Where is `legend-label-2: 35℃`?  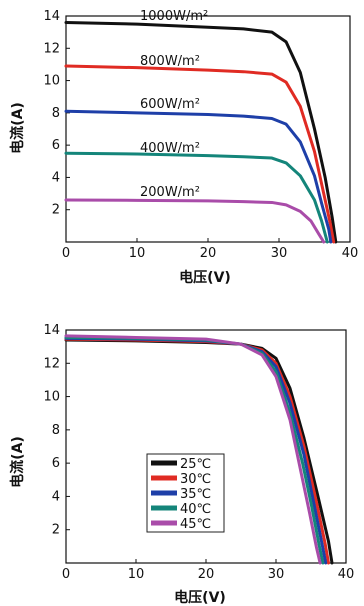
legend-label-2: 35℃ is located at coordinates (195, 494).